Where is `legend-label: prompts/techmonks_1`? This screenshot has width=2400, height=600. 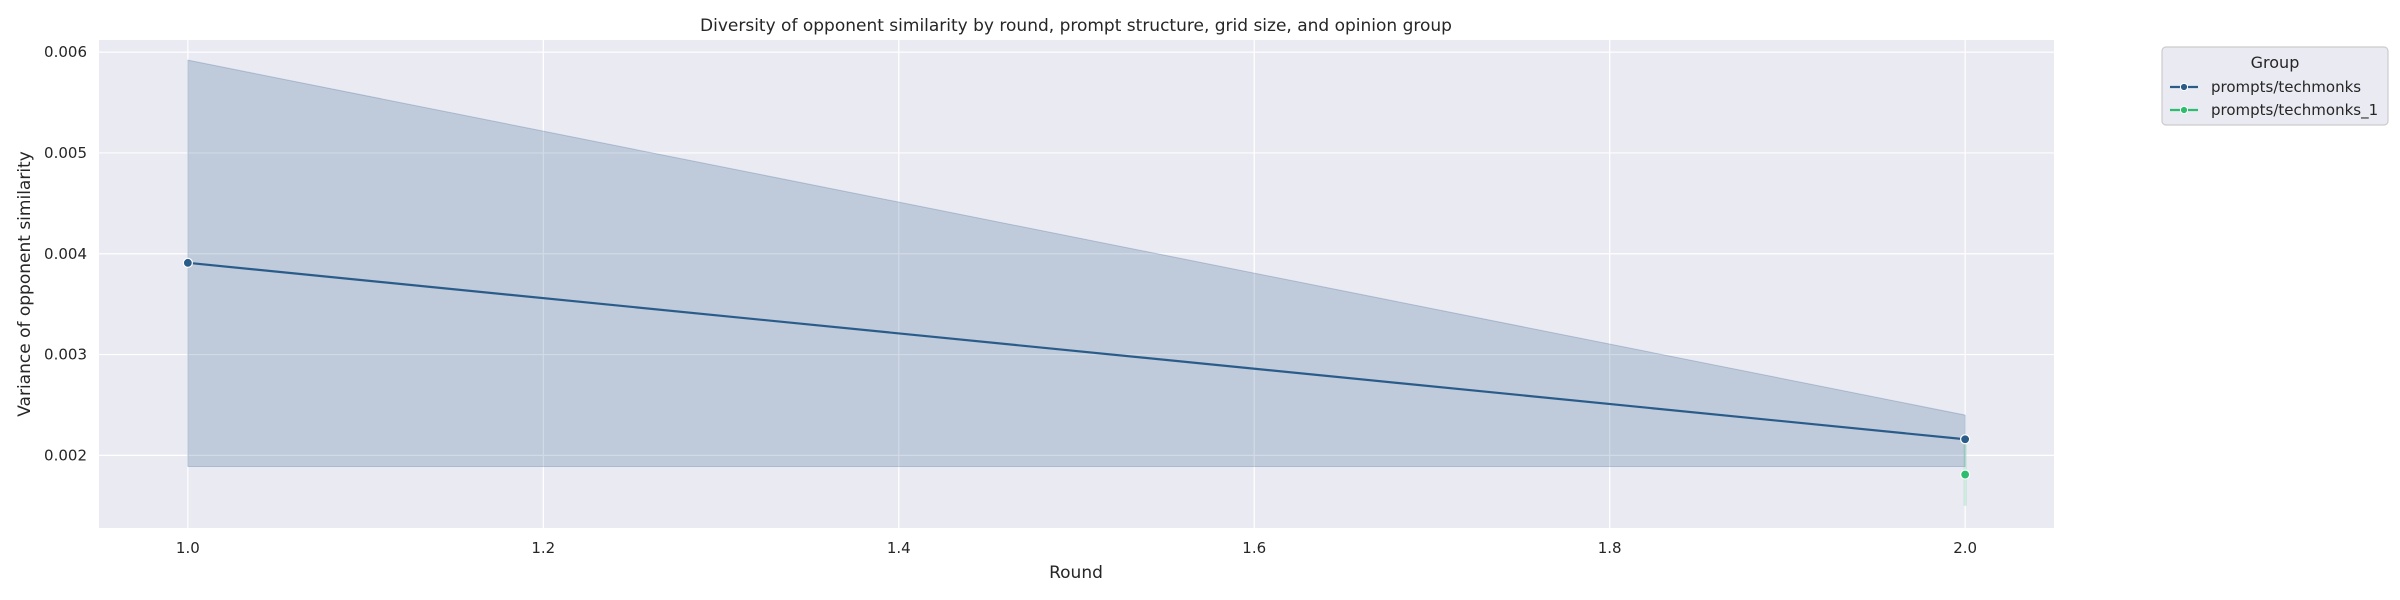
legend-label: prompts/techmonks_1 is located at coordinates (2294, 110).